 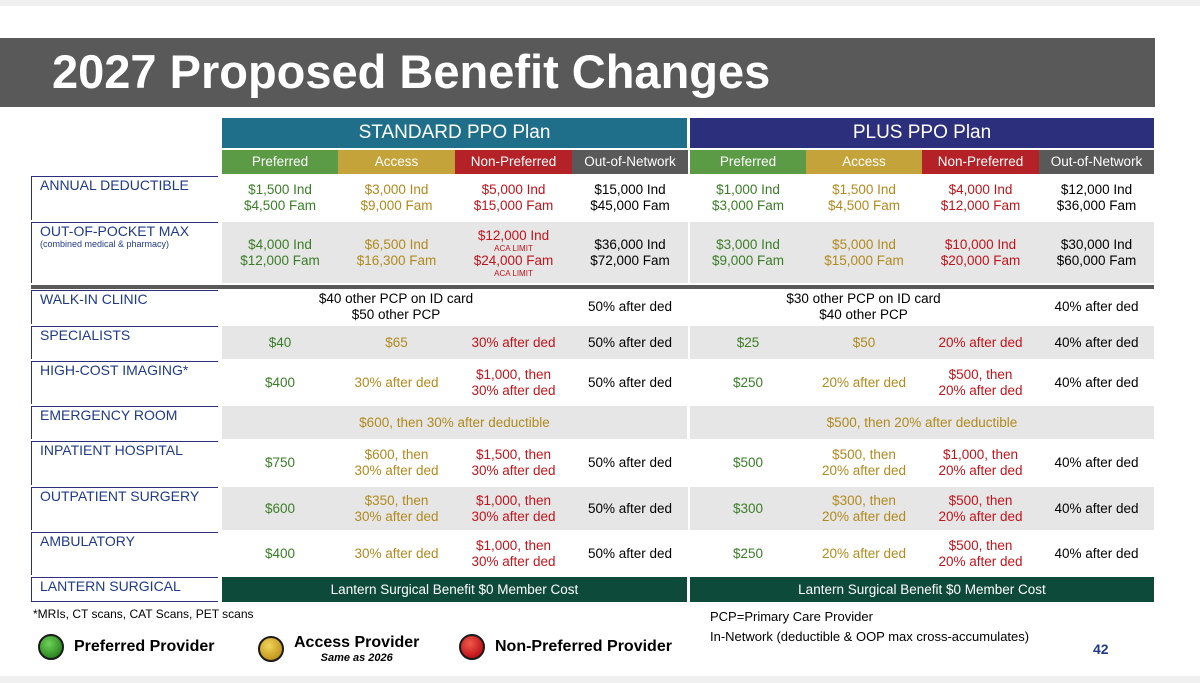 I want to click on footnote: *MRIs, CT scans, CAT Scans, PET scans, so click(x=143, y=614).